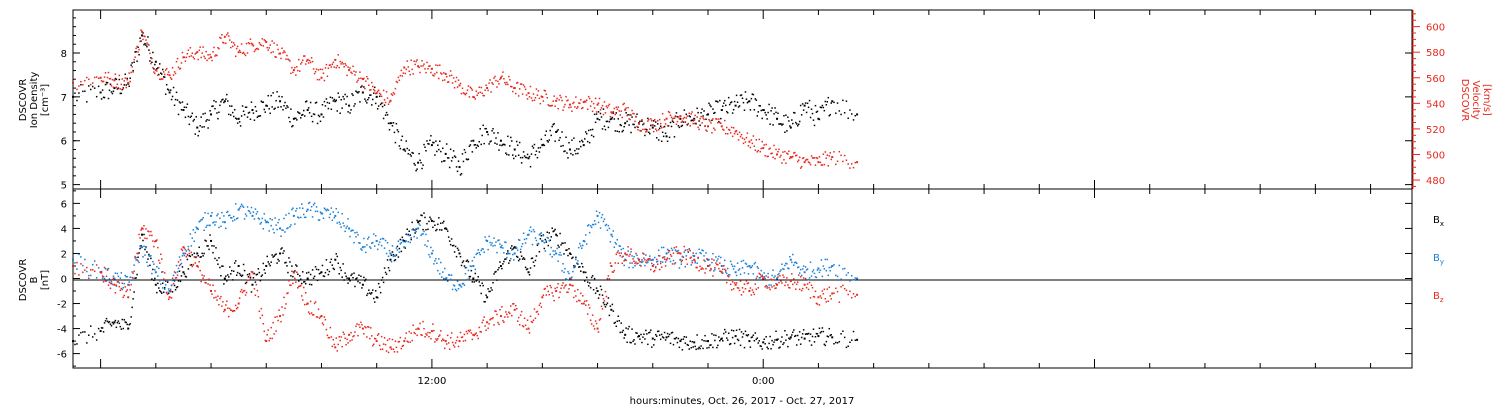 This screenshot has height=410, width=1500. What do you see at coordinates (1435, 79) in the screenshot?
I see `velocity-tick-label-560: 560` at bounding box center [1435, 79].